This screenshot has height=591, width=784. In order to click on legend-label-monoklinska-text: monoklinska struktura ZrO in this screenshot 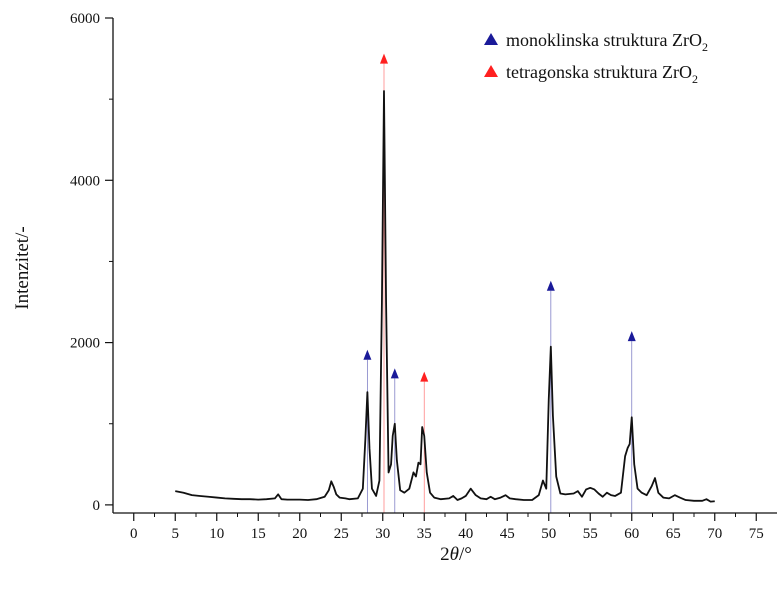, I will do `click(604, 40)`.